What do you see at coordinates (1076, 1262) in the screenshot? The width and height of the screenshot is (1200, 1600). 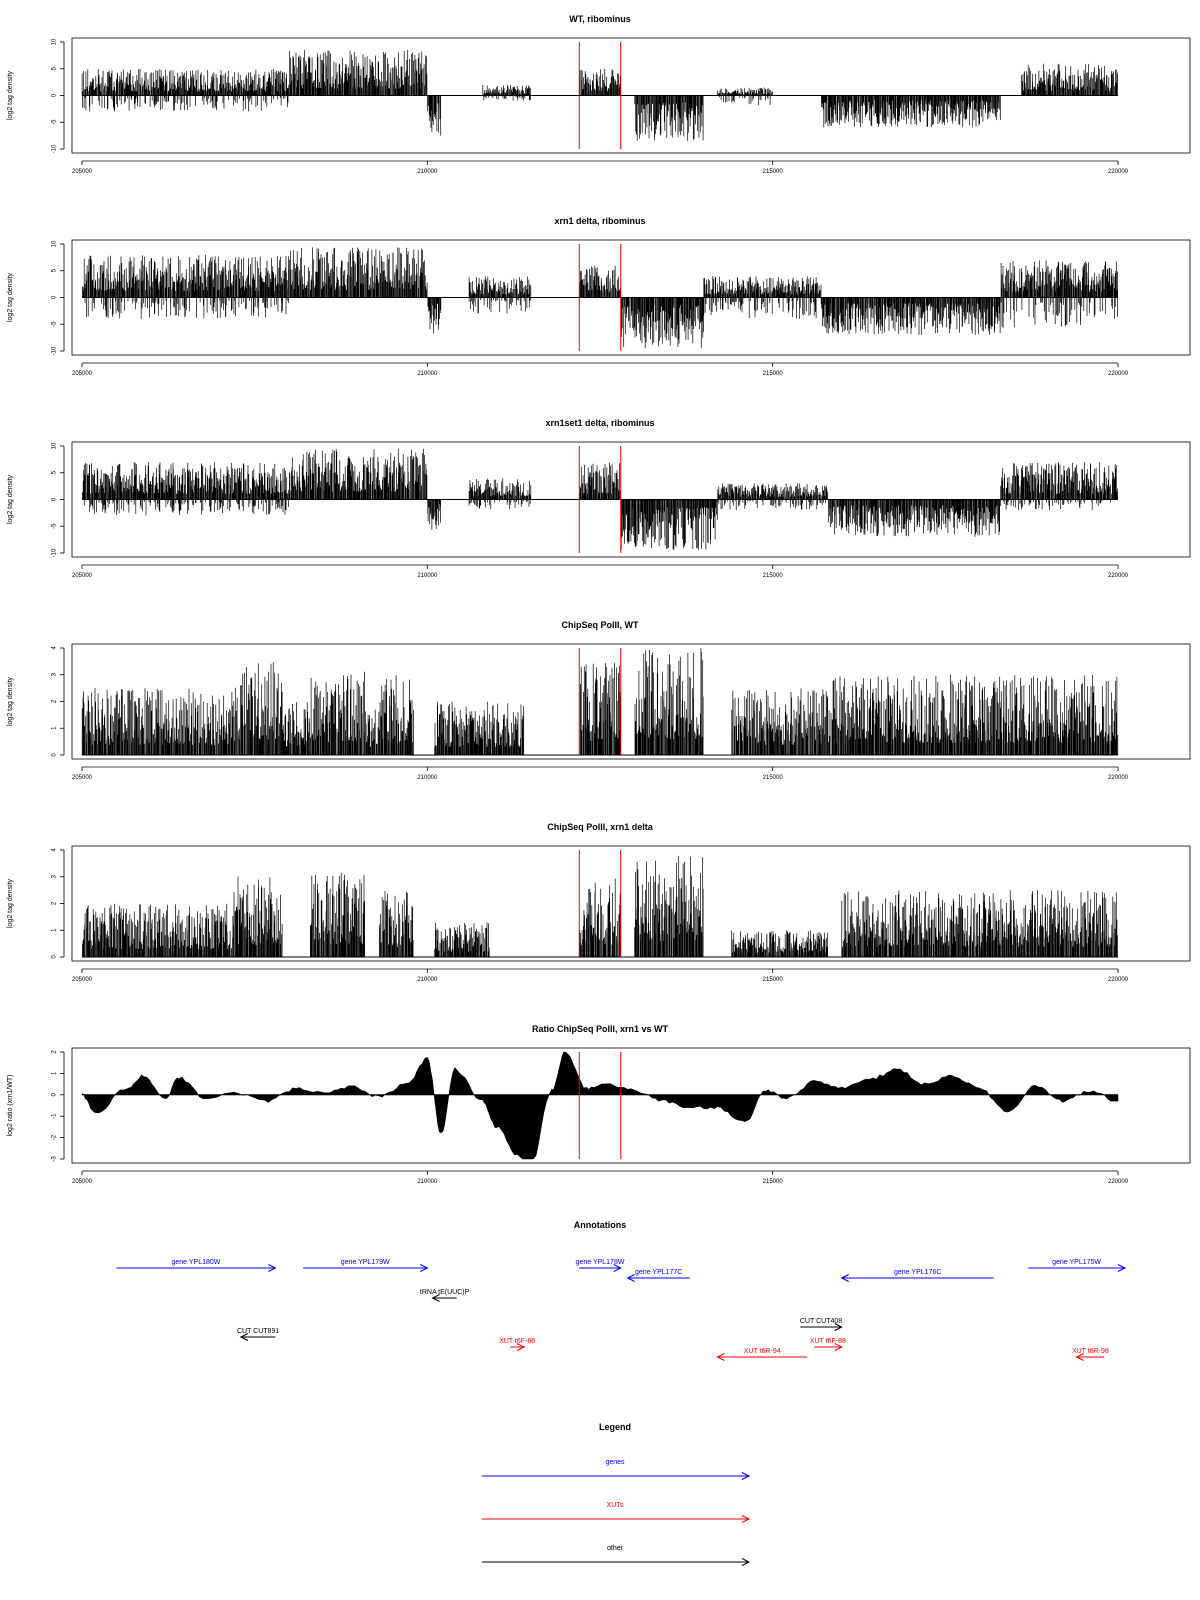 I see `feature-label: gene YPL175W` at bounding box center [1076, 1262].